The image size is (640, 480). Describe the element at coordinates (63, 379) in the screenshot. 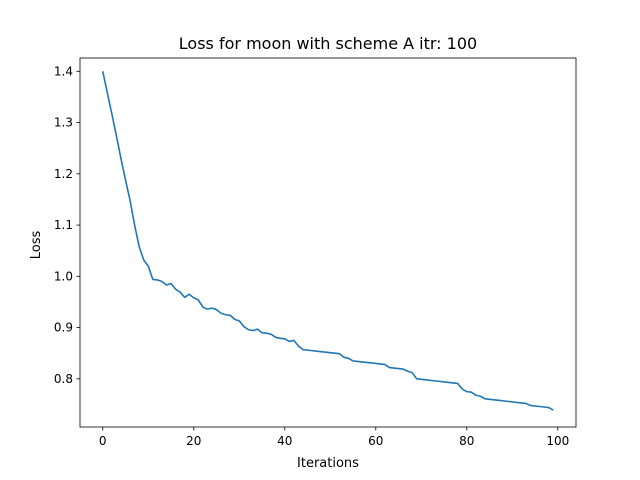

I see `y-tick-label: 0.8` at that location.